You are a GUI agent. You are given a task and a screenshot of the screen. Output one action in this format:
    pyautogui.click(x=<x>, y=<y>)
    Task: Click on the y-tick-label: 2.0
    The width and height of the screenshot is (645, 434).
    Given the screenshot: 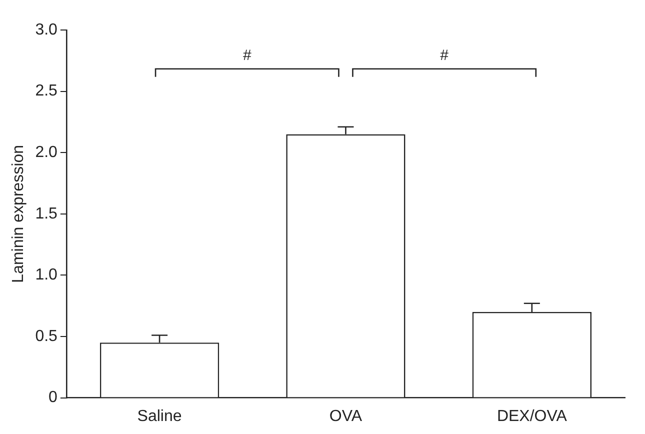 What is the action you would take?
    pyautogui.click(x=46, y=153)
    